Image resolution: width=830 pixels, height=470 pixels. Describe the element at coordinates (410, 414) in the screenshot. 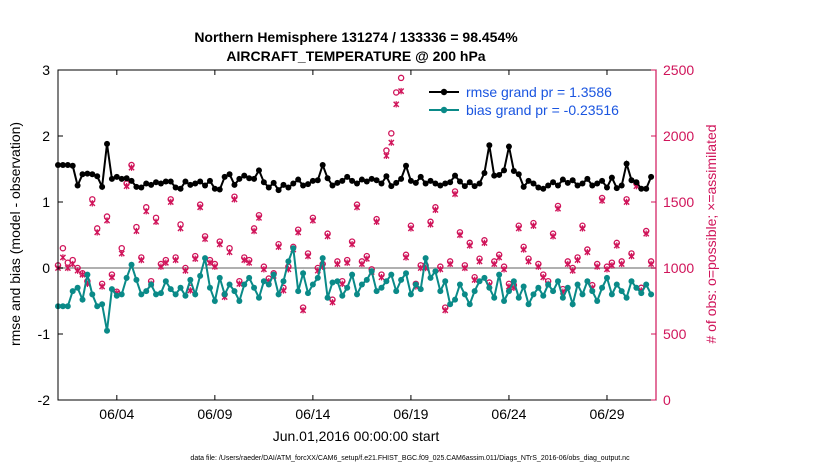

I see `x-tick-label: 06/19` at that location.